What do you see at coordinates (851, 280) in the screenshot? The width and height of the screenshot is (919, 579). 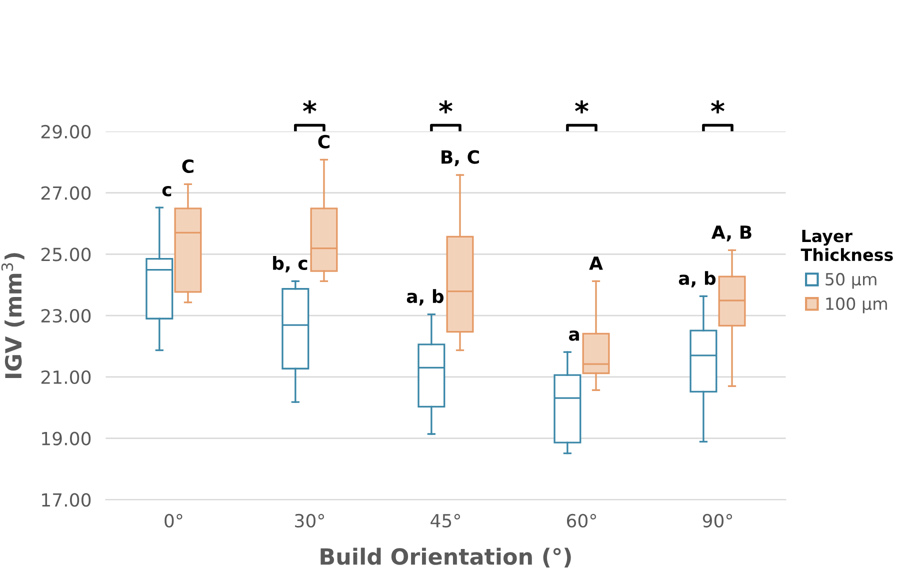 I see `legend-label: 50 µm` at bounding box center [851, 280].